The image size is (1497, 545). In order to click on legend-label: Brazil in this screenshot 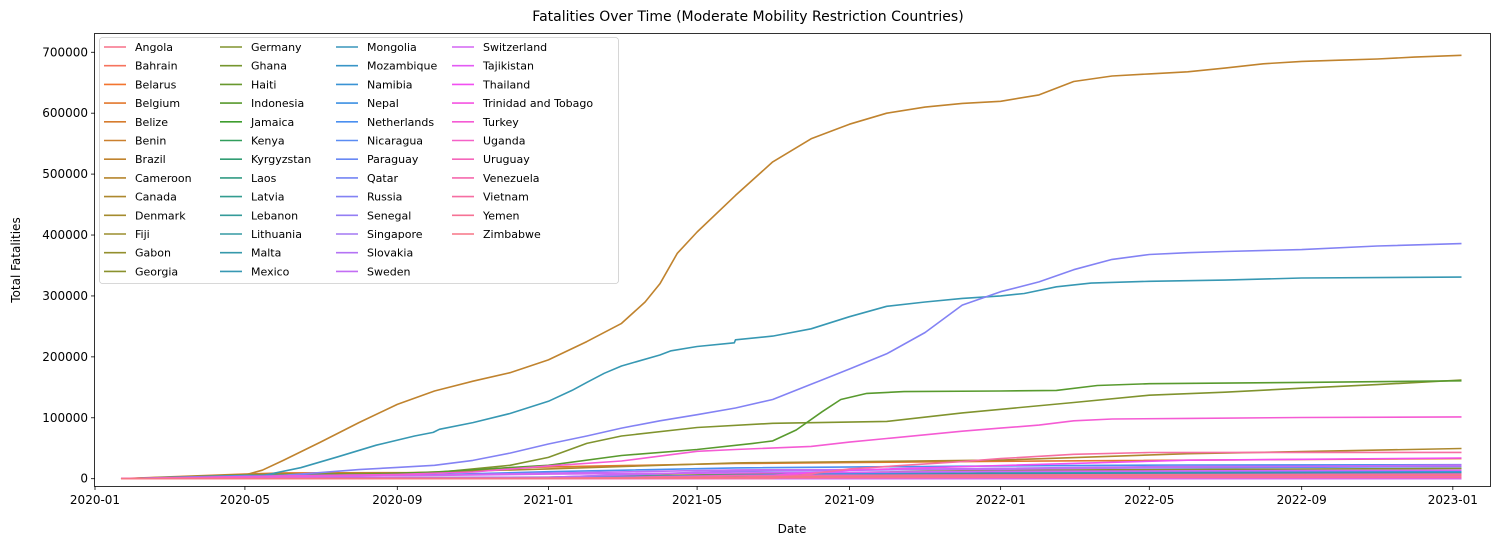, I will do `click(150, 159)`.